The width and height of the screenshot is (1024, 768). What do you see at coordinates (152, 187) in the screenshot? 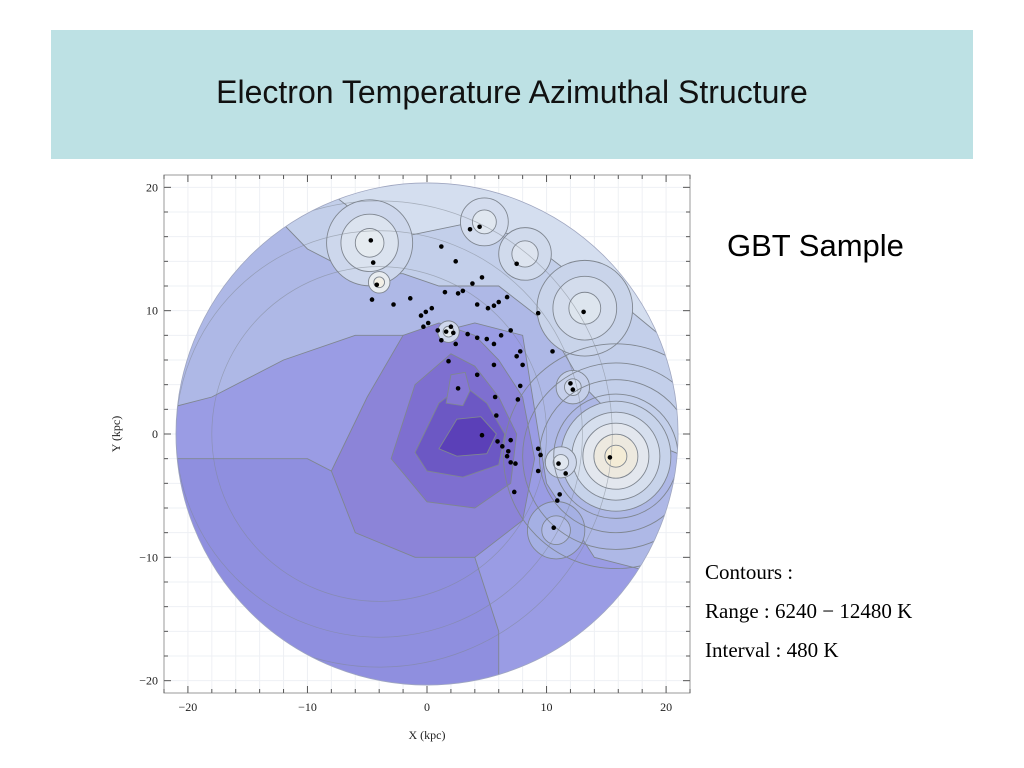
I see `y-tick-label: 20` at bounding box center [152, 187].